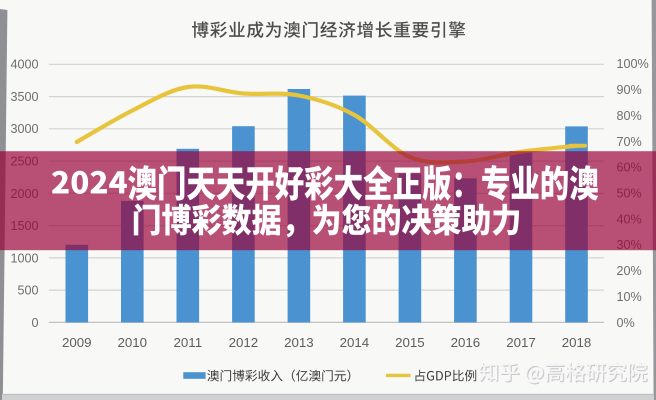 This screenshot has height=400, width=656. Describe the element at coordinates (27, 291) in the screenshot. I see `svg-text: 500` at that location.